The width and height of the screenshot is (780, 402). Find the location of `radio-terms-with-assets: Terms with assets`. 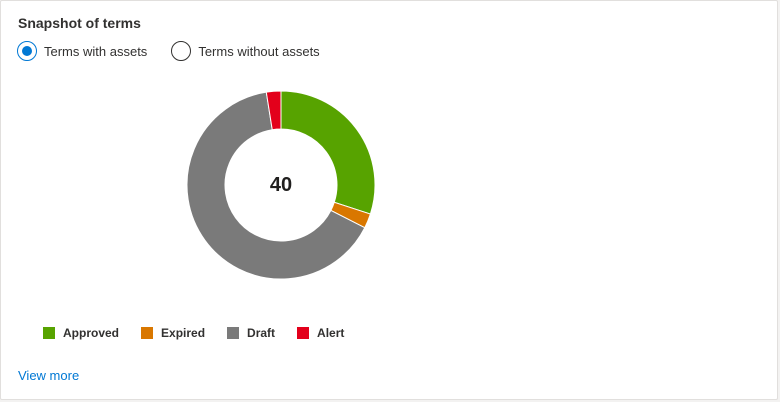

radio-terms-with-assets: Terms with assets is located at coordinates (82, 51).